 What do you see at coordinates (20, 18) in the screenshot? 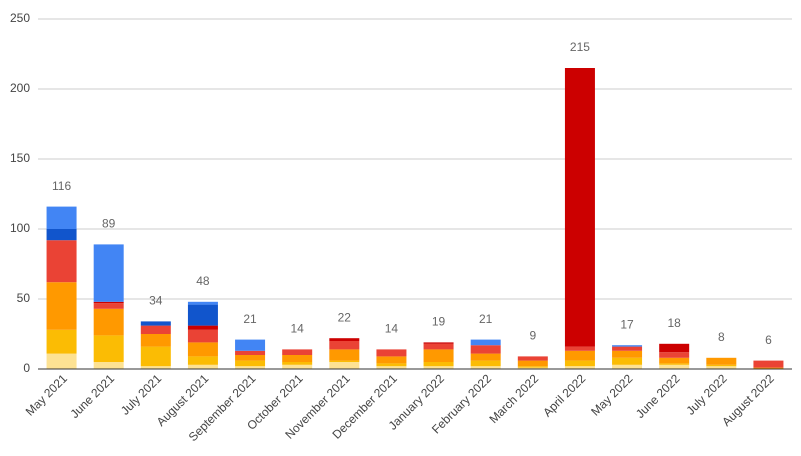
I see `y-tick-label: 250` at bounding box center [20, 18].